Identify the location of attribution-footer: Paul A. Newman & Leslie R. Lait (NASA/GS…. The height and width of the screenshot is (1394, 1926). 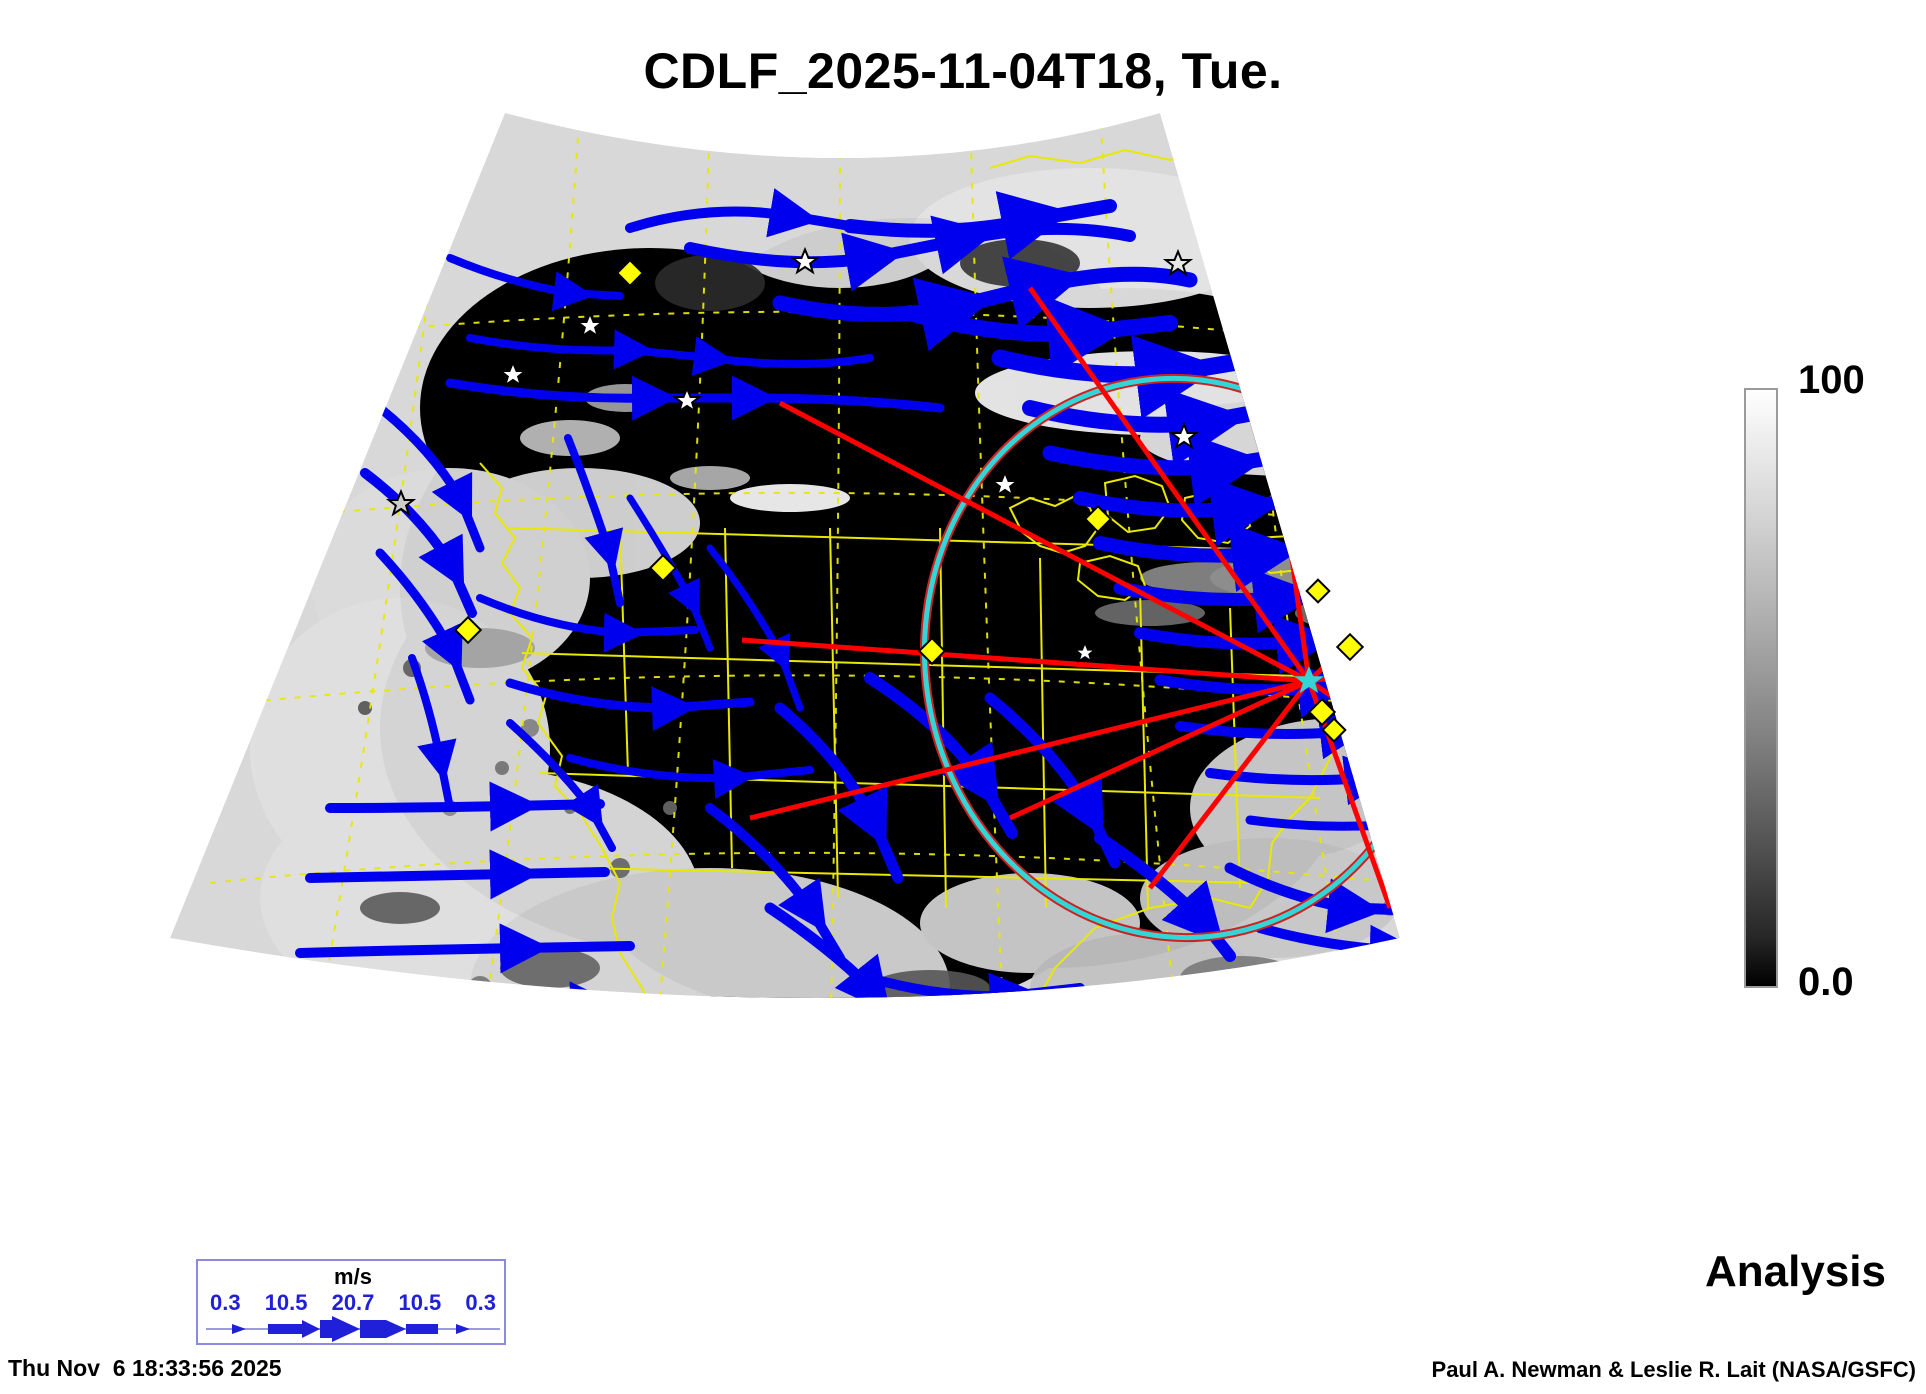
(1673, 1369).